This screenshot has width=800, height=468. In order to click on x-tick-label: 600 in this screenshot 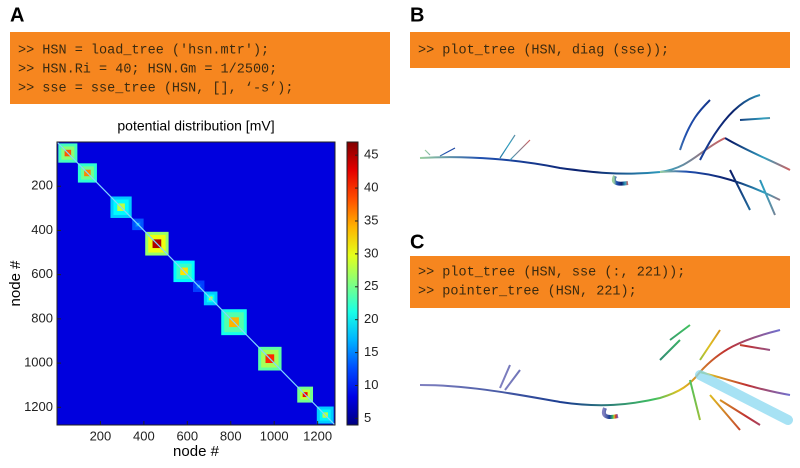, I will do `click(187, 435)`.